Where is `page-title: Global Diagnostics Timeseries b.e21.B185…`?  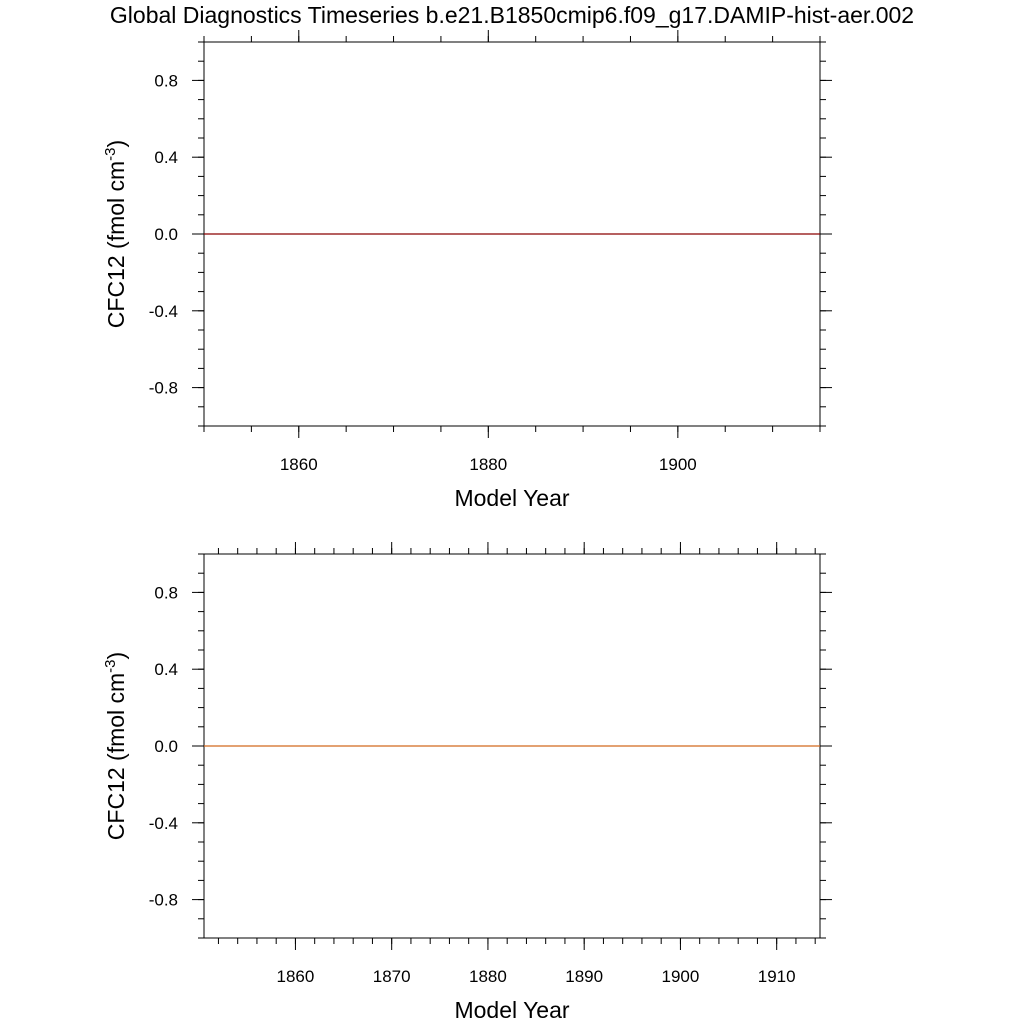
page-title: Global Diagnostics Timeseries b.e21.B185… is located at coordinates (512, 15).